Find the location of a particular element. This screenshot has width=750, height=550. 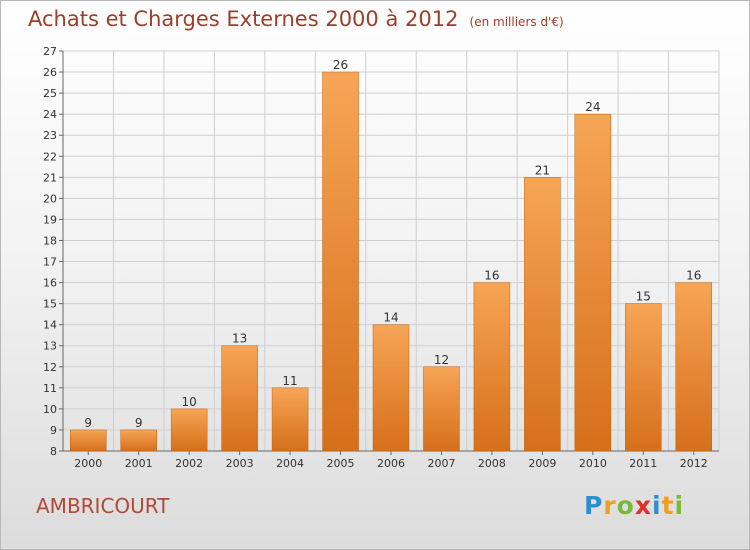

y-tick-label: 18 is located at coordinates (50, 240).